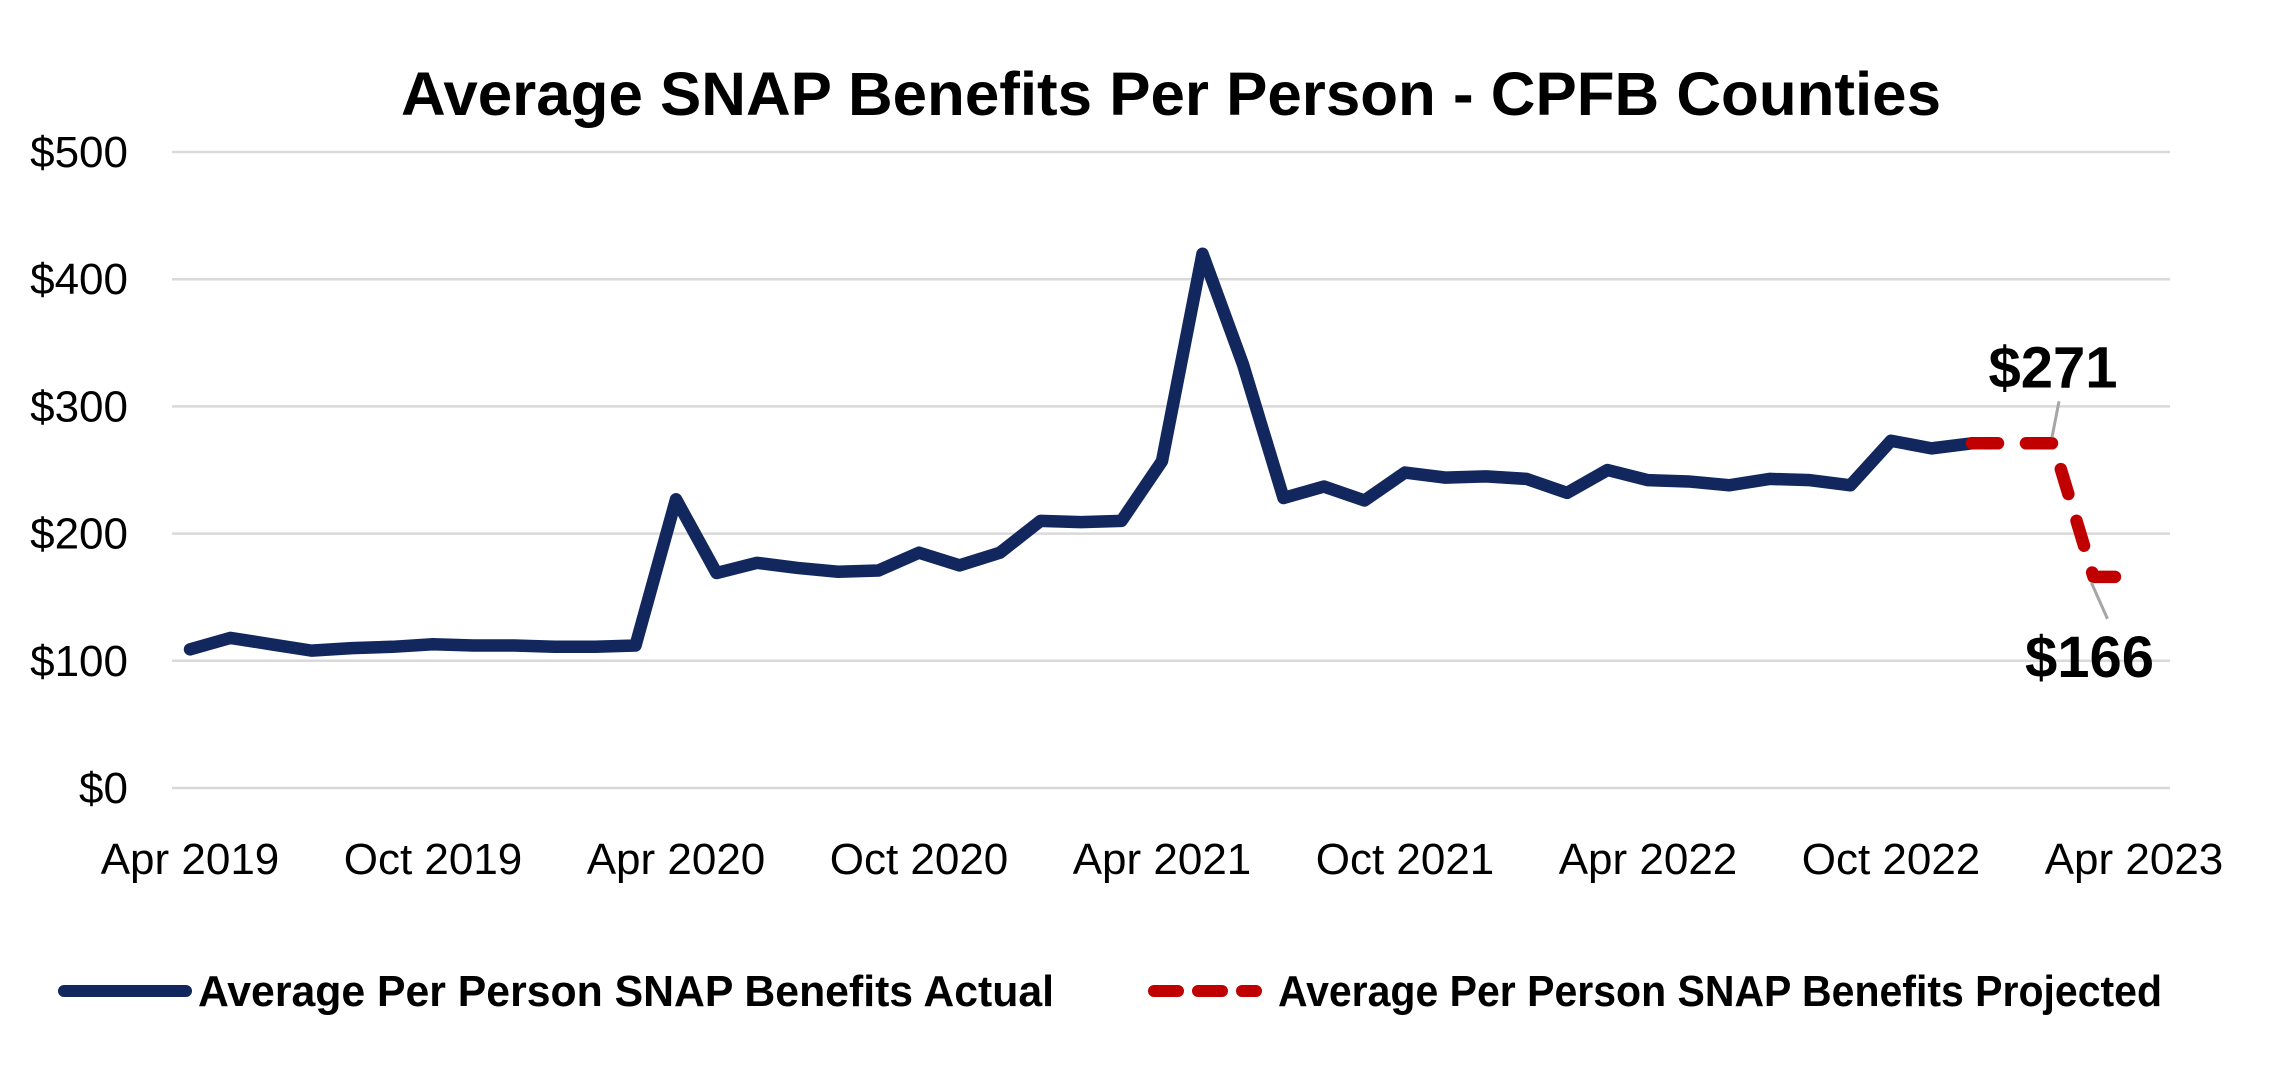 The height and width of the screenshot is (1078, 2285). What do you see at coordinates (1891, 859) in the screenshot?
I see `x-tick-label: Oct 2022` at bounding box center [1891, 859].